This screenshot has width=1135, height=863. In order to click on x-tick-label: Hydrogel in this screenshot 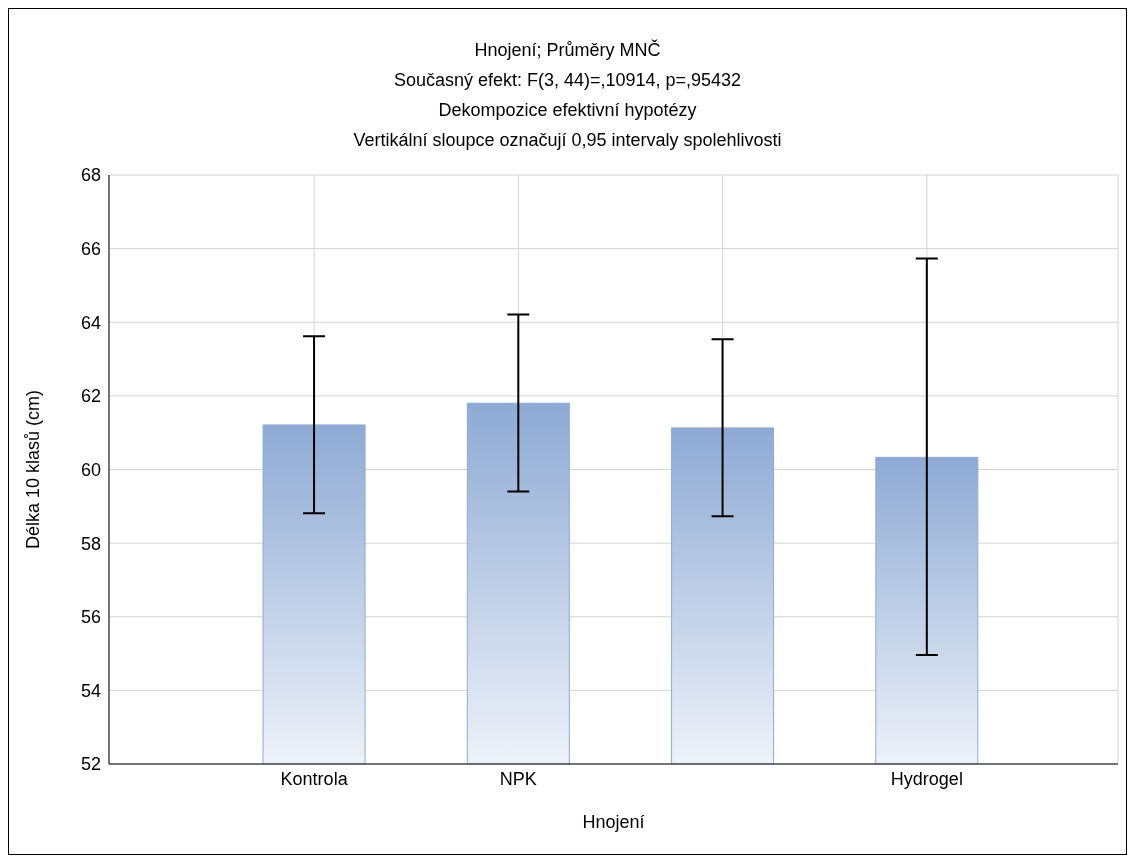, I will do `click(926, 778)`.